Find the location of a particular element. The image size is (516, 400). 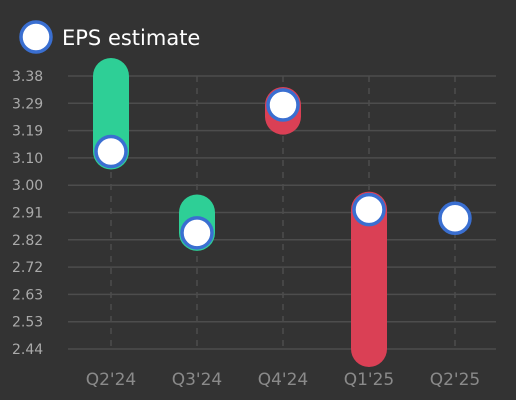

x-tick-label: Q2'25 is located at coordinates (455, 380).